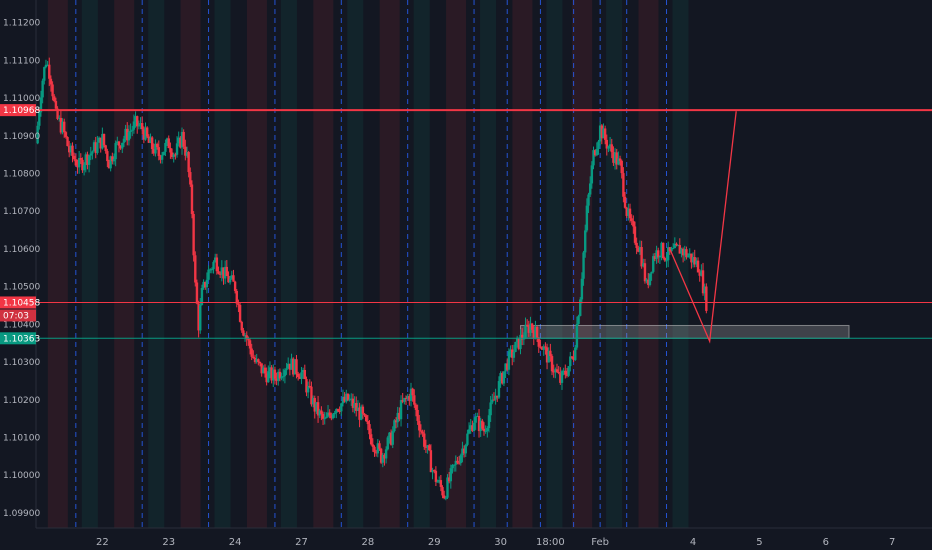 The height and width of the screenshot is (550, 932). I want to click on time-tick-label: 22, so click(102, 542).